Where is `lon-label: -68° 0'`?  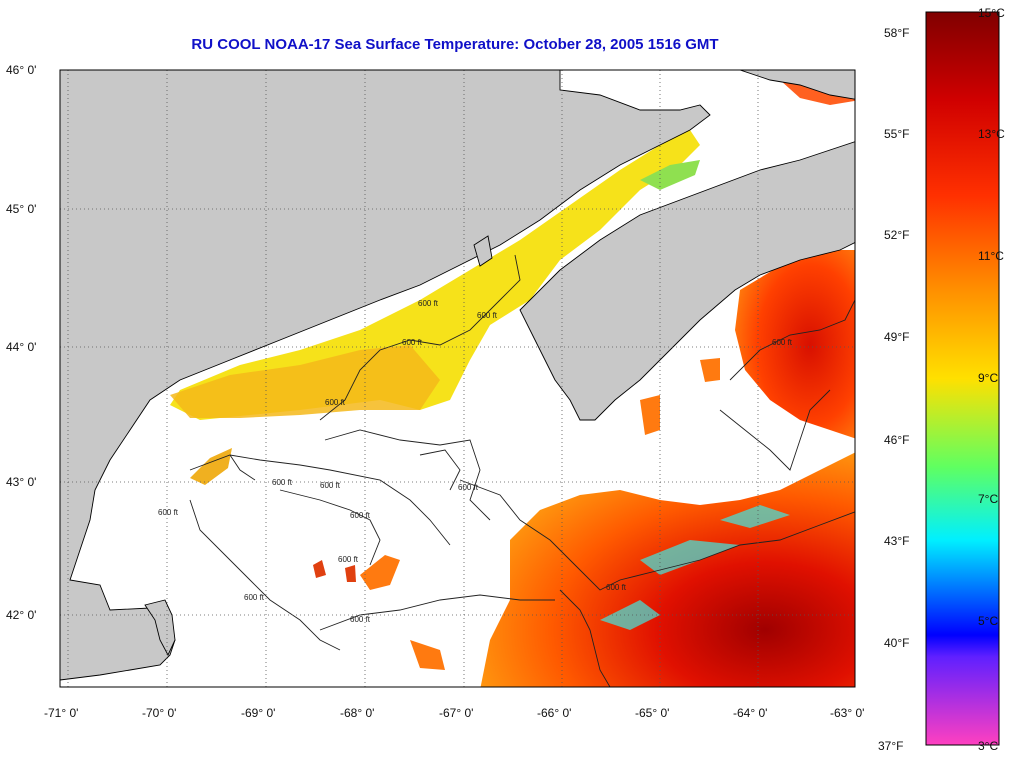
lon-label: -68° 0' is located at coordinates (357, 713).